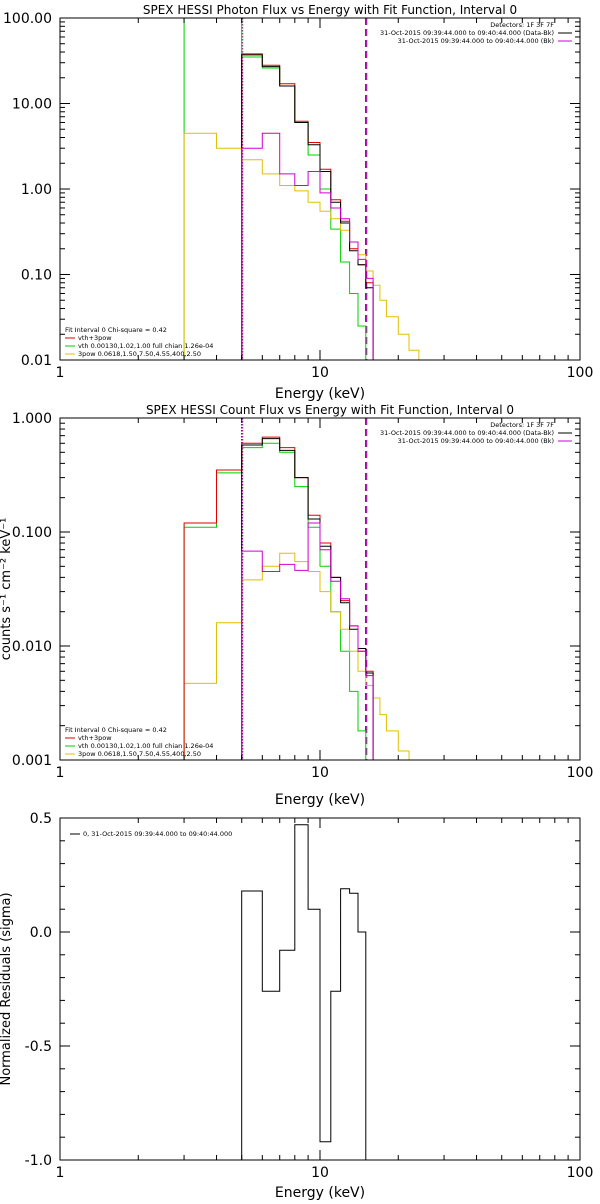 The height and width of the screenshot is (1204, 600). Describe the element at coordinates (7, 988) in the screenshot. I see `y-axis-label: Normalized Residuals (sigma)` at that location.